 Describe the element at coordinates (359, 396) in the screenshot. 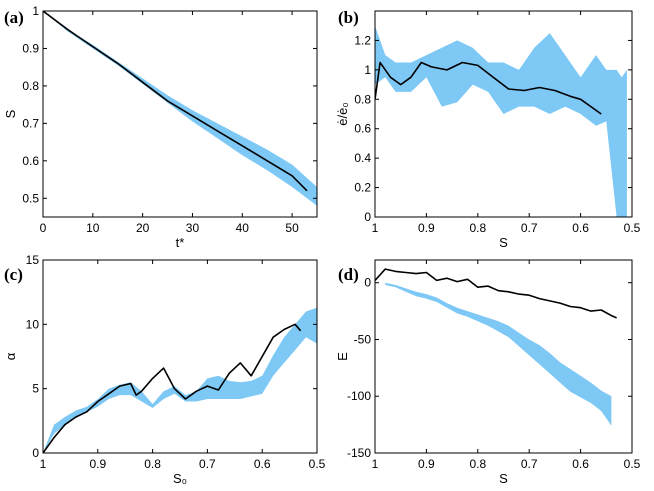

I see `y-tick-label: -100` at that location.